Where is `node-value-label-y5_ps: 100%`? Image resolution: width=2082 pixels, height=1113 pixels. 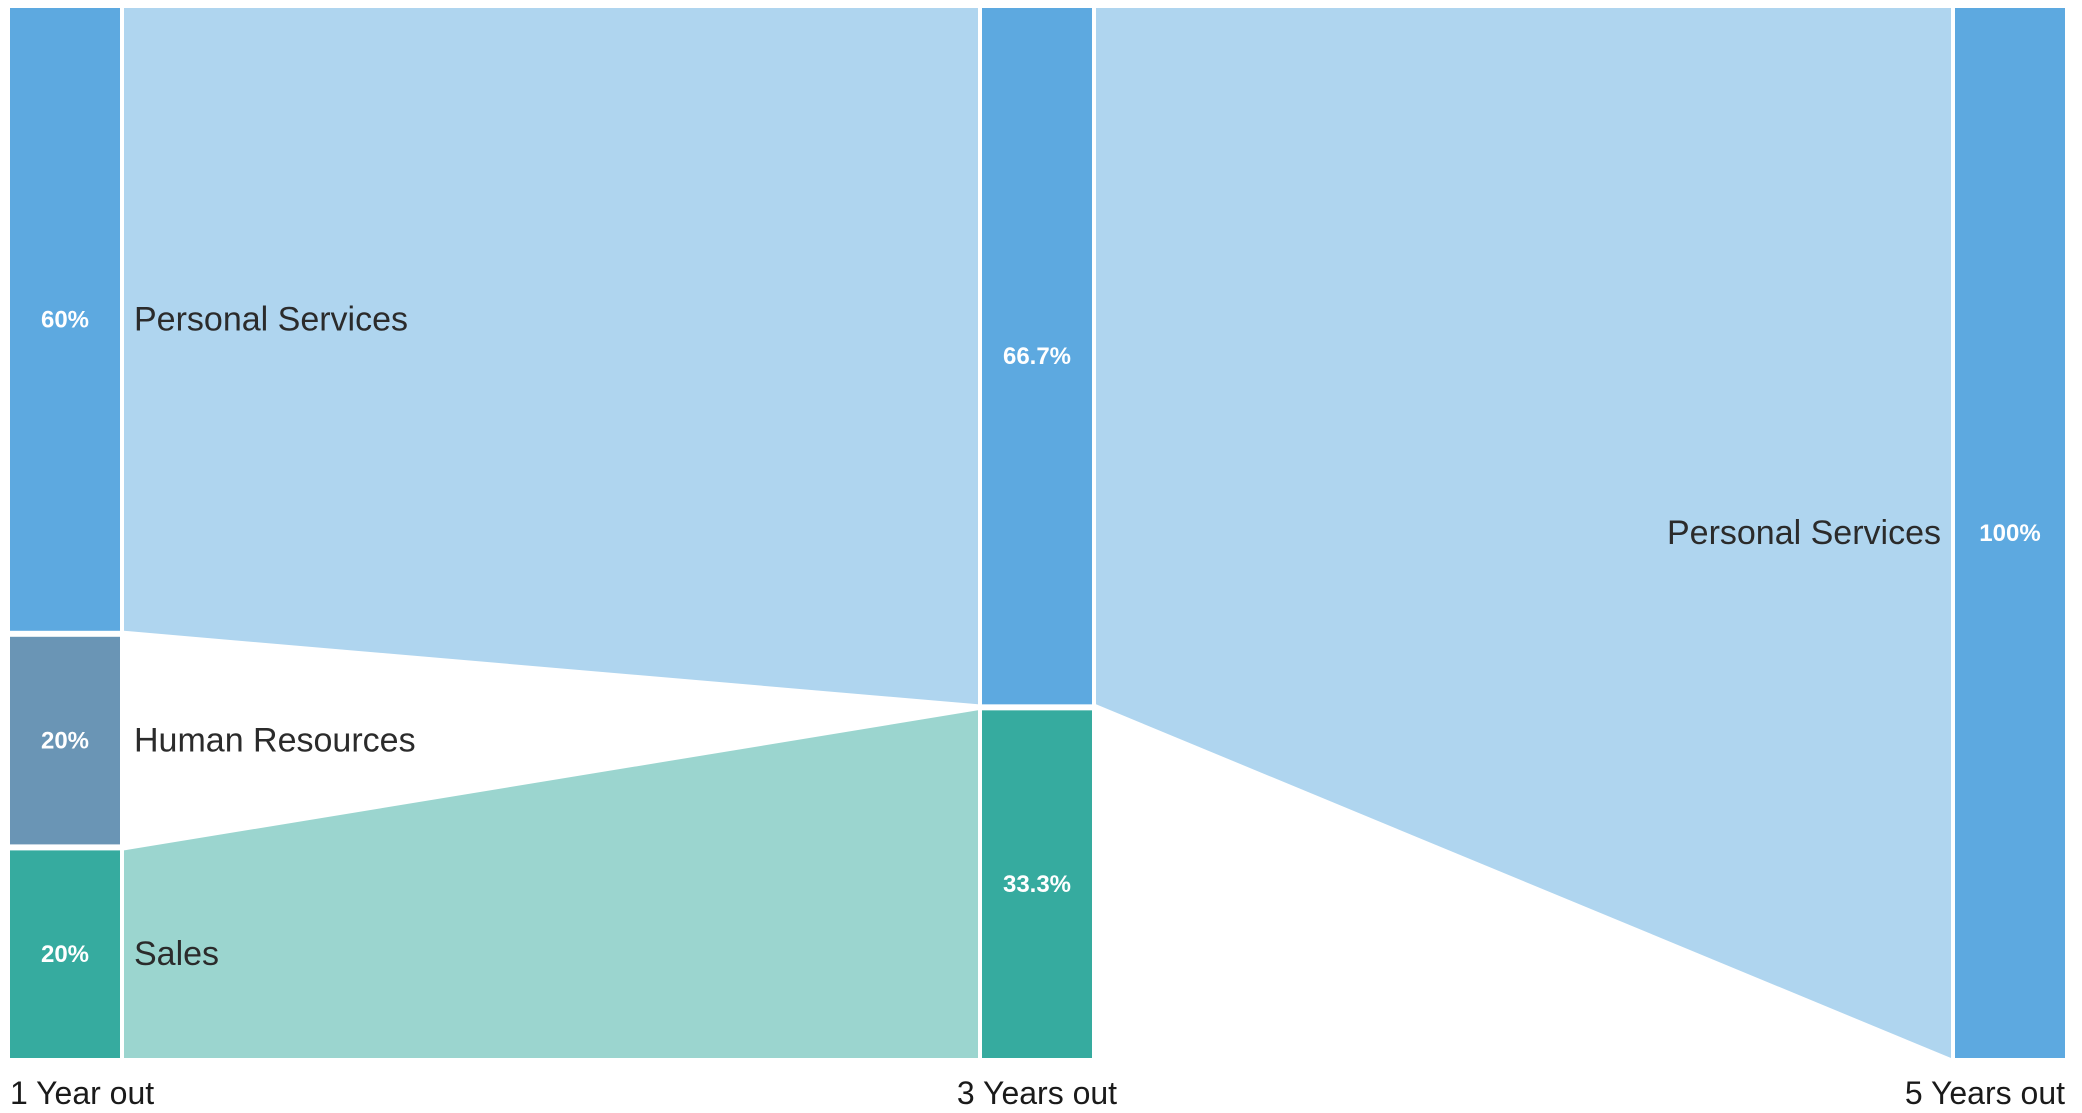
node-value-label-y5_ps: 100% is located at coordinates (2009, 533).